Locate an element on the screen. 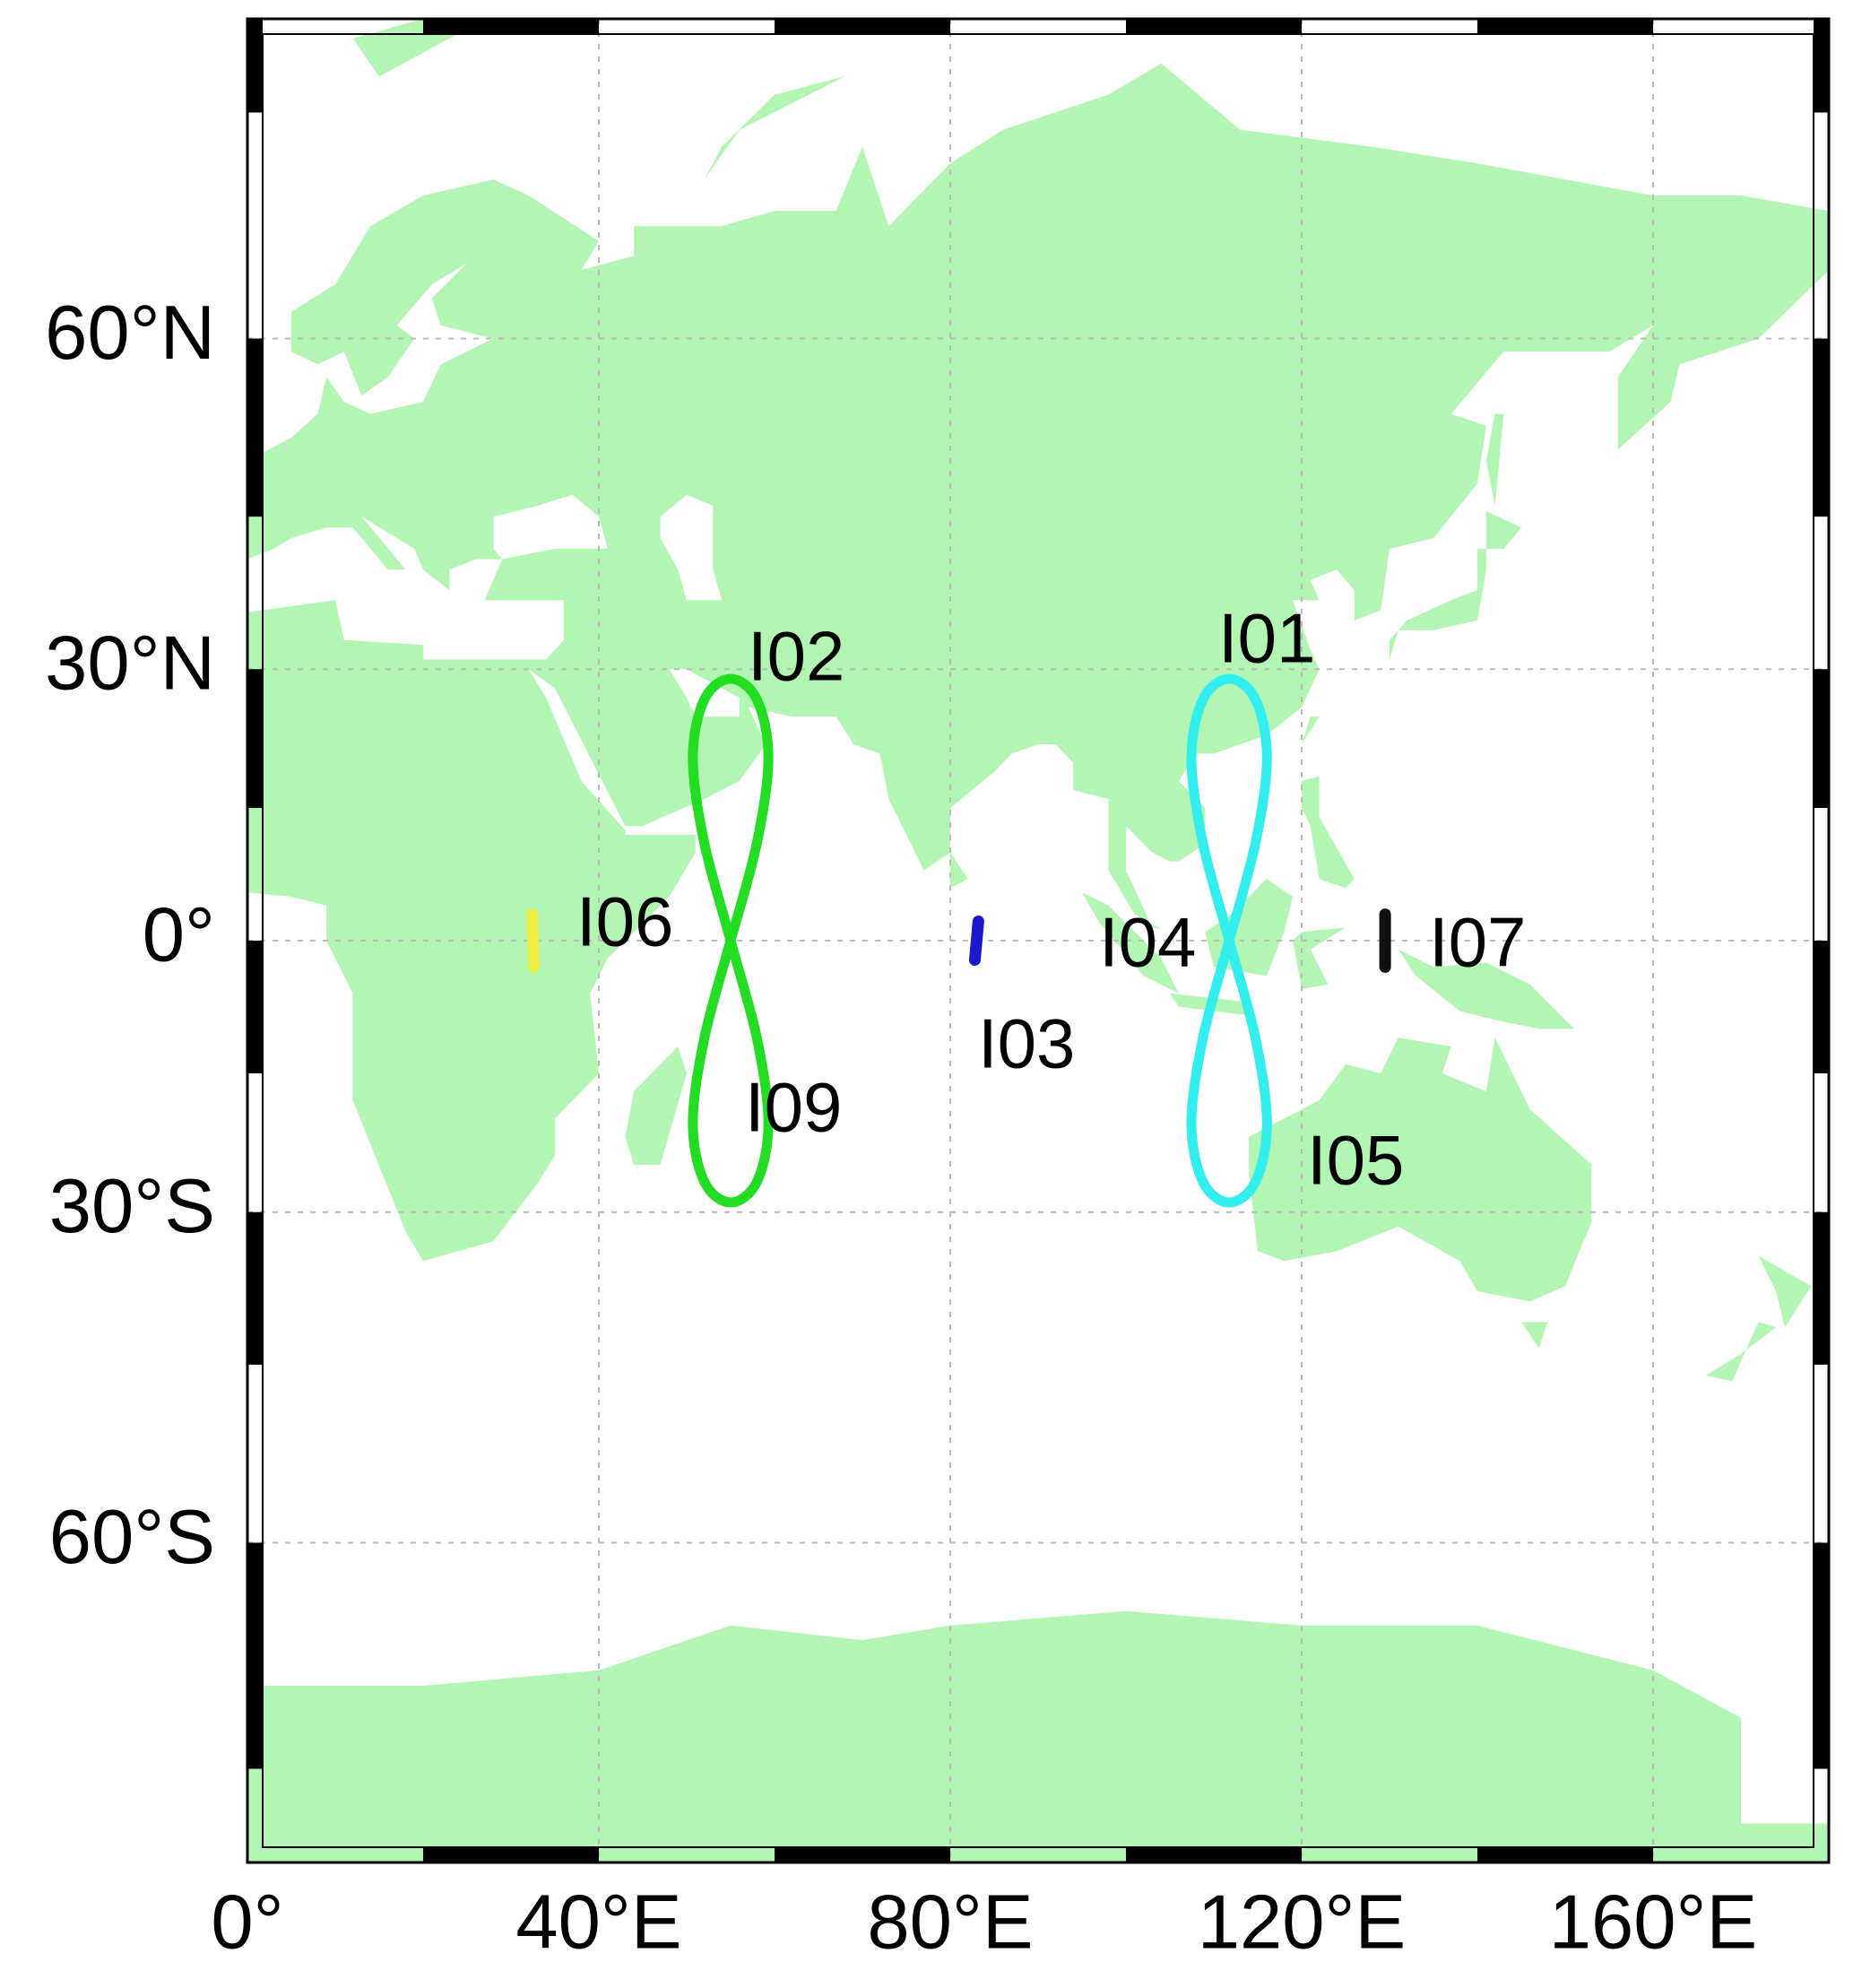 The width and height of the screenshot is (1853, 1988). x-tick-label: 40°E is located at coordinates (598, 1922).